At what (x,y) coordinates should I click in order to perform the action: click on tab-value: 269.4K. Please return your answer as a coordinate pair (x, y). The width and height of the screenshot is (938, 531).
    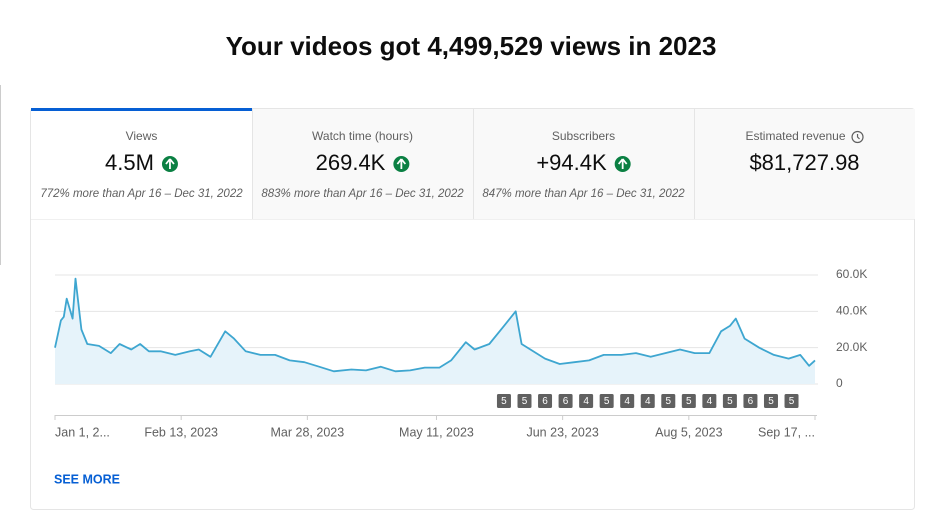
    Looking at the image, I should click on (351, 162).